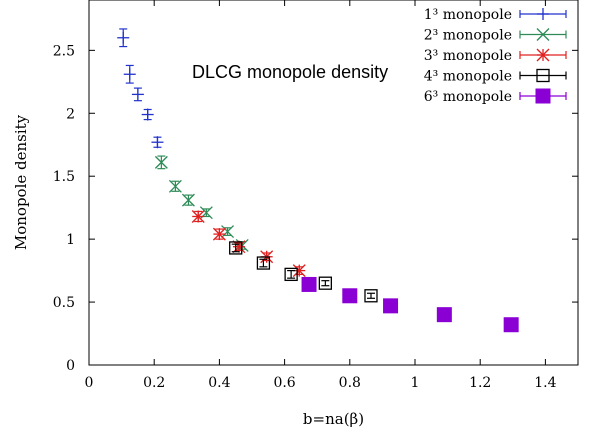  I want to click on y-tick-label: 1, so click(70, 240).